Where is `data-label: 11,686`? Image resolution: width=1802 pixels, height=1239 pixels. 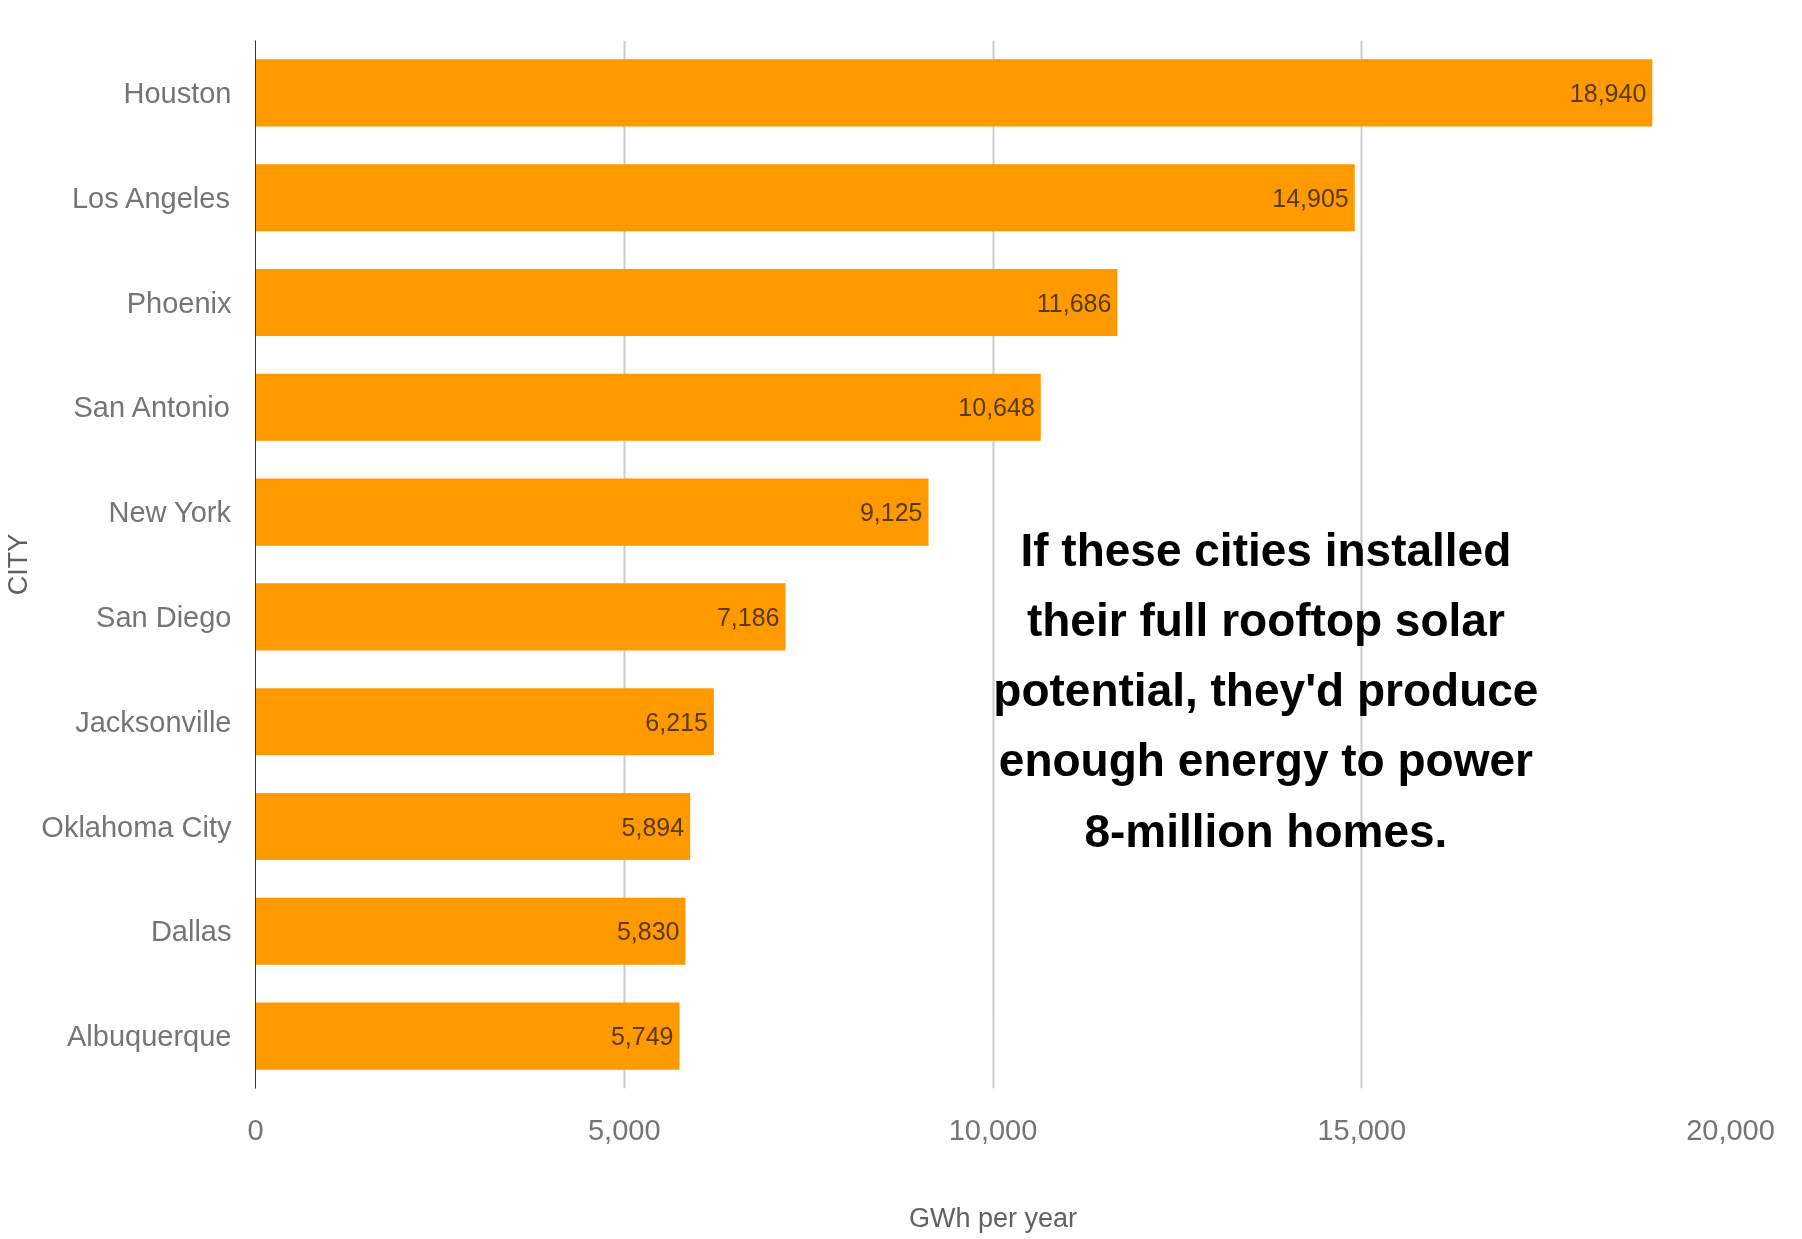 data-label: 11,686 is located at coordinates (1074, 302).